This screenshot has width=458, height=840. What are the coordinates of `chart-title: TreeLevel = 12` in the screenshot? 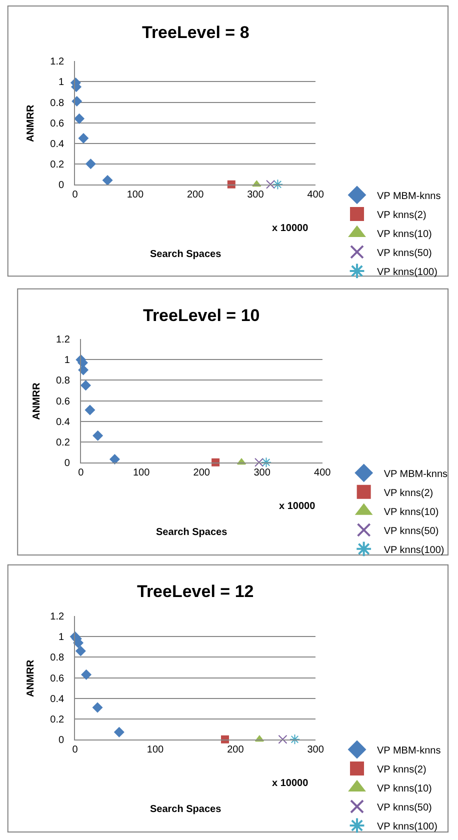 It's located at (195, 591).